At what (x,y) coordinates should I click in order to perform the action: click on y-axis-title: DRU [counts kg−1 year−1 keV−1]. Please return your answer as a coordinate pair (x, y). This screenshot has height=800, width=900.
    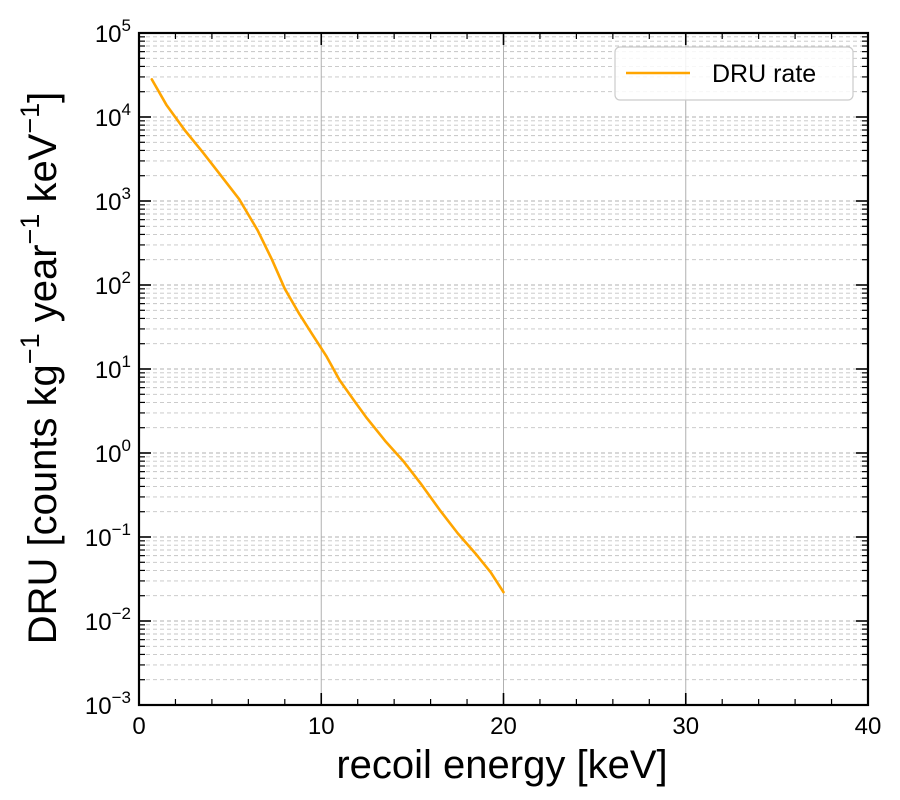
    Looking at the image, I should click on (40, 368).